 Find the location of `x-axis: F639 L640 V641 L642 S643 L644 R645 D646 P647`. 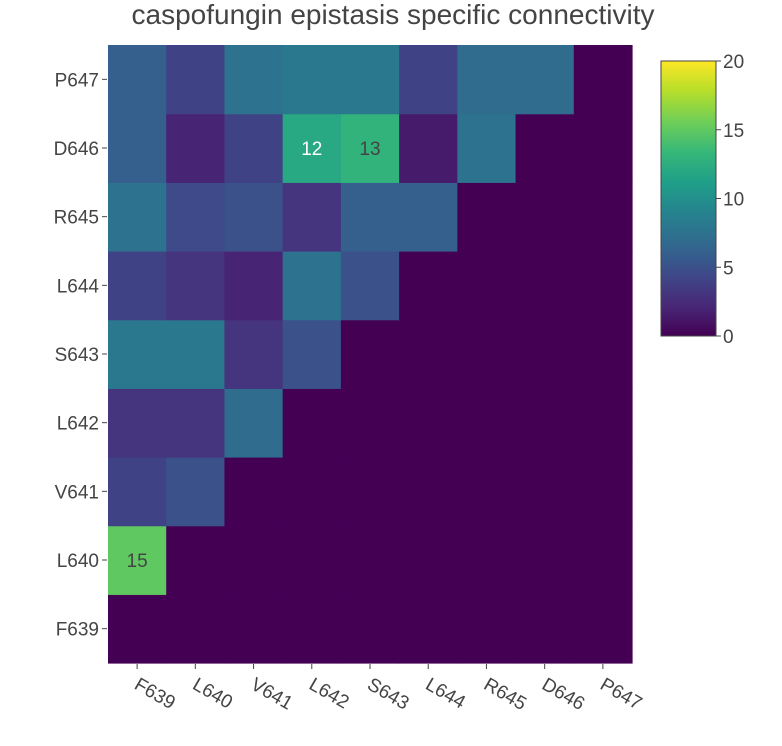

x-axis: F639 L640 V641 L642 S643 L644 R645 D646 P647 is located at coordinates (388, 689).